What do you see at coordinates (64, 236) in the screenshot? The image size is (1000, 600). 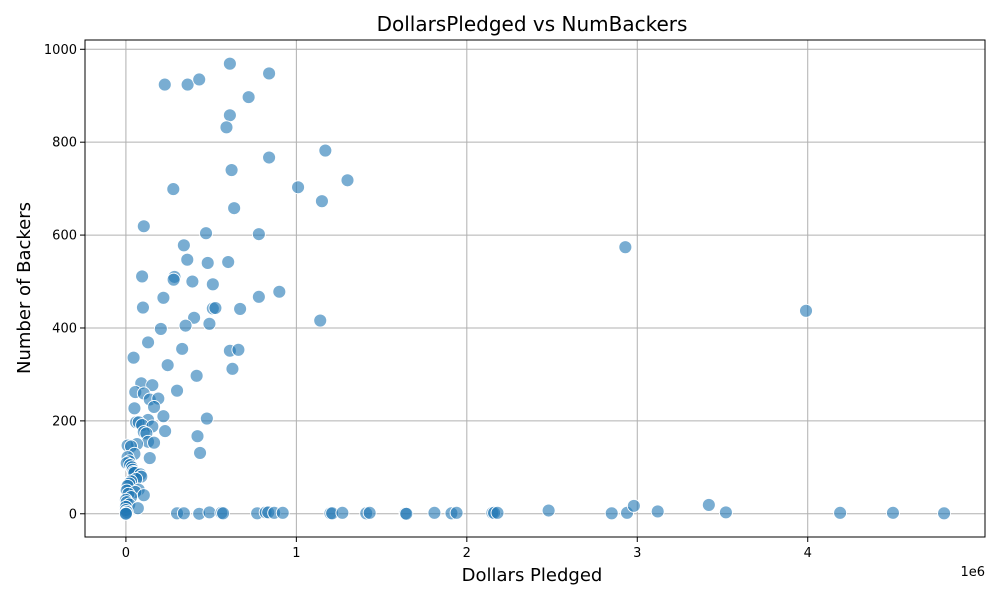 I see `y-tick-label: 600` at bounding box center [64, 236].